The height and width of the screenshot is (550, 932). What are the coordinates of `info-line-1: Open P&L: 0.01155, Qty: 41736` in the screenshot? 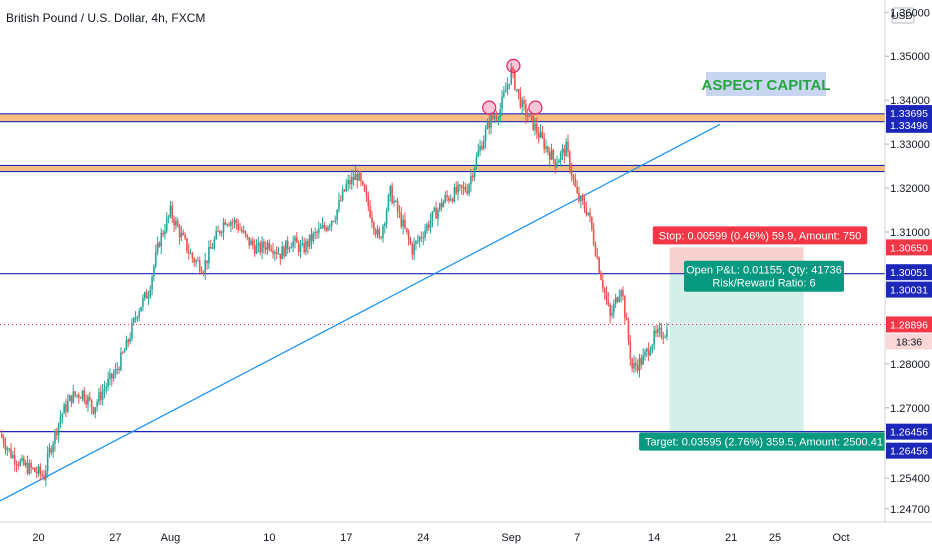 It's located at (764, 271).